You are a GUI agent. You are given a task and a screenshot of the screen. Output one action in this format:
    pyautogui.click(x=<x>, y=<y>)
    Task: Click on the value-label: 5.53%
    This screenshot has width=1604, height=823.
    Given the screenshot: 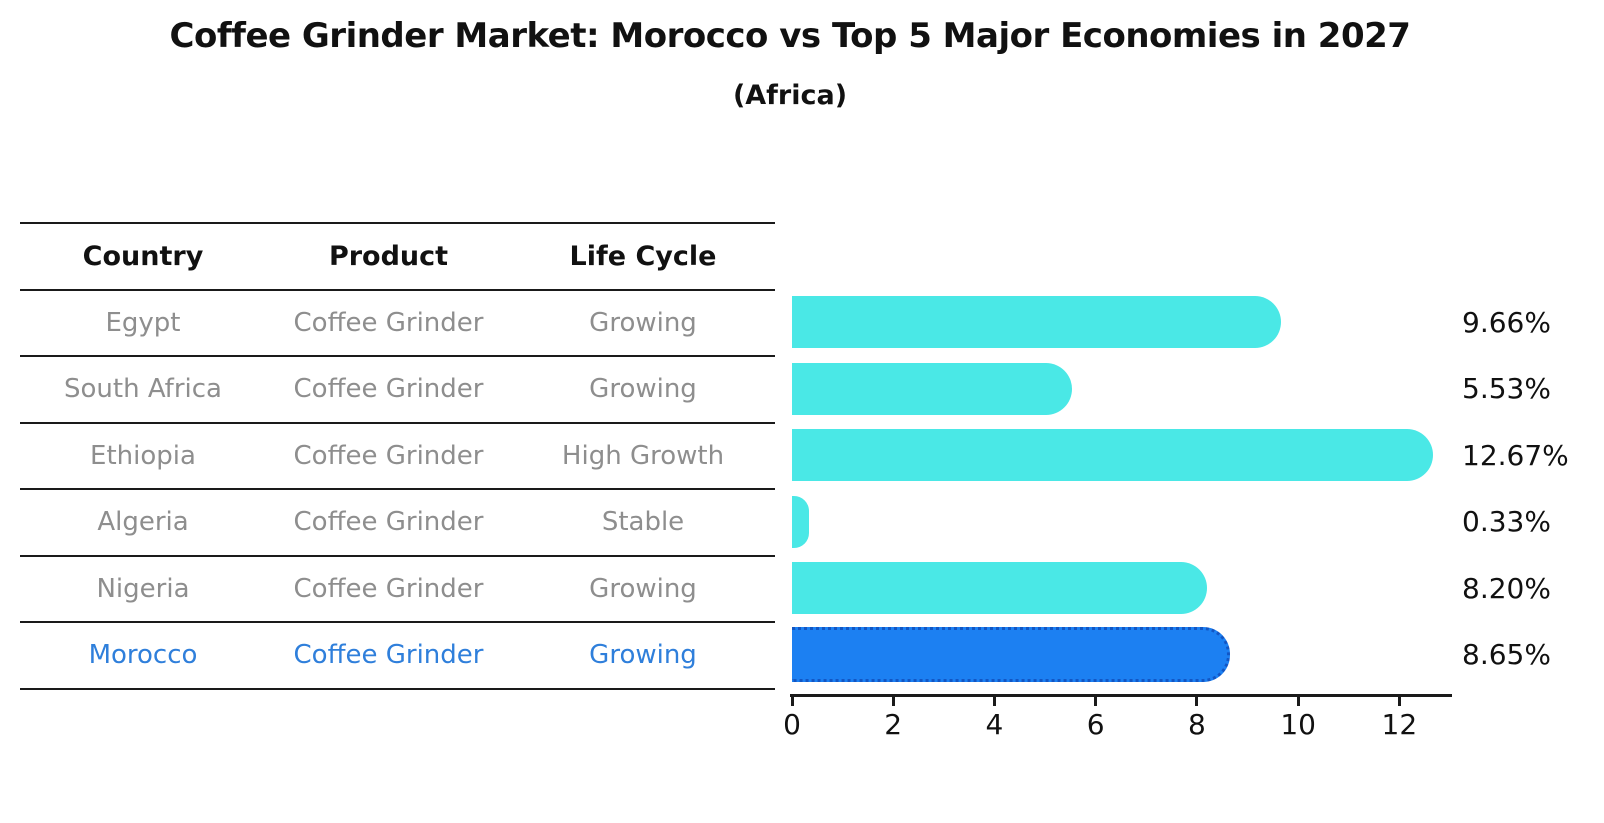 What is the action you would take?
    pyautogui.click(x=1506, y=389)
    